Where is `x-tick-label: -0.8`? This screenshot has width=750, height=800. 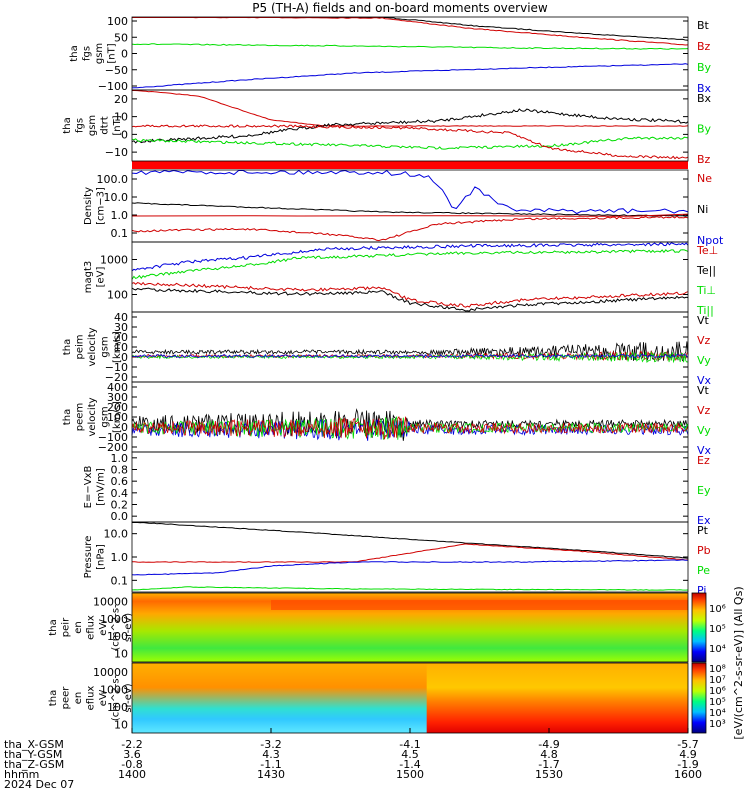
x-tick-label: -0.8 is located at coordinates (131, 764).